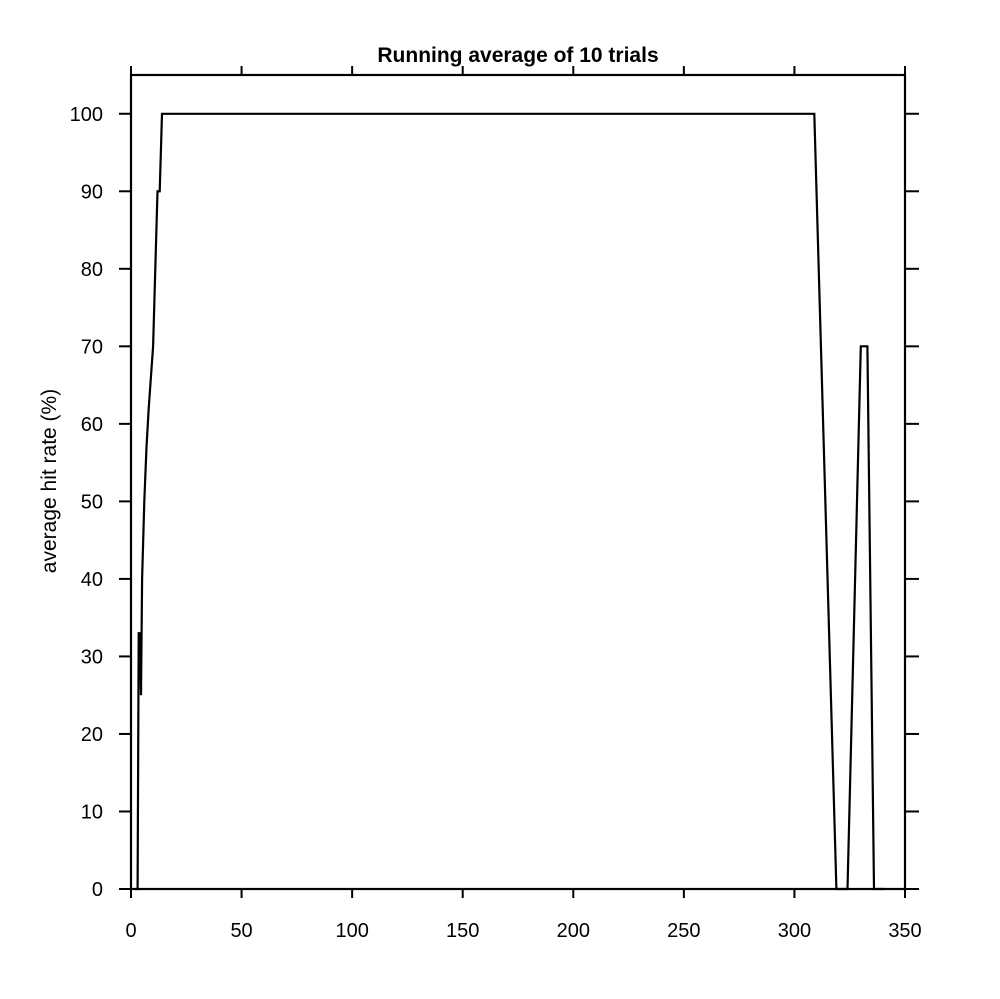 The image size is (1000, 999). I want to click on y-tick-label: 80, so click(92, 270).